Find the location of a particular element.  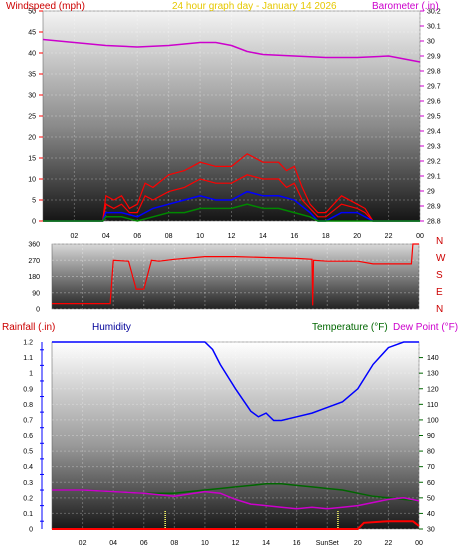

temp-x-tick-label: 04 is located at coordinates (113, 543).